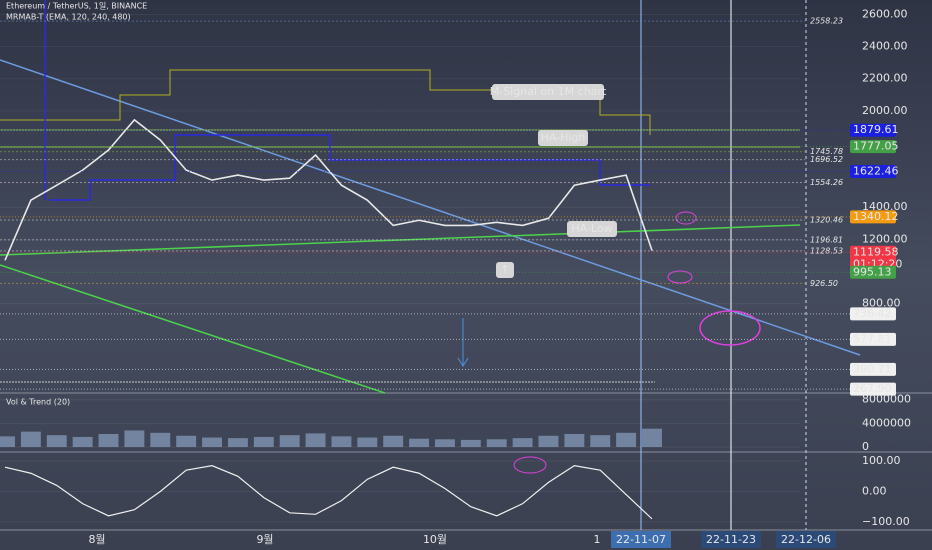 The image size is (932, 550). What do you see at coordinates (68, 17) in the screenshot?
I see `chart-subtitle: MRMAB-T (EMA, 120, 240, 480)` at bounding box center [68, 17].